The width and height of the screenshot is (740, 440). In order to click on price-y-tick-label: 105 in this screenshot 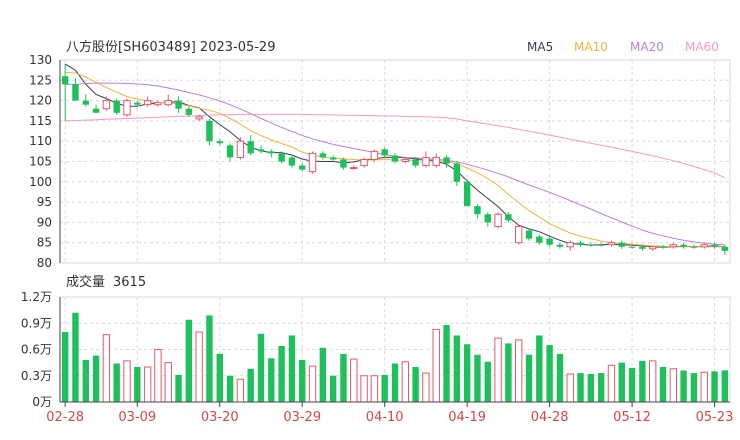, I will do `click(40, 162)`.